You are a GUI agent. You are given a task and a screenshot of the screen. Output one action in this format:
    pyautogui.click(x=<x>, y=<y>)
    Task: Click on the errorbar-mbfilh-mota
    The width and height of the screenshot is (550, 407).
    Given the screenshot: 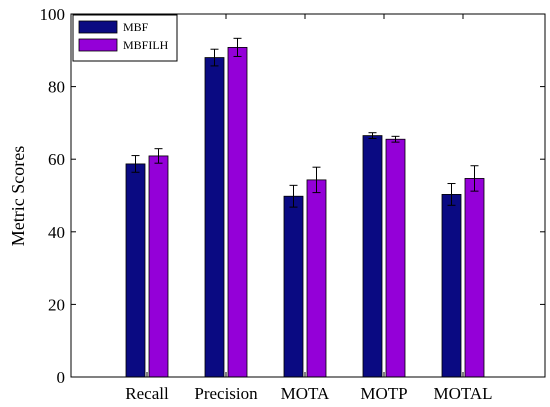 What is the action you would take?
    pyautogui.click(x=316, y=180)
    